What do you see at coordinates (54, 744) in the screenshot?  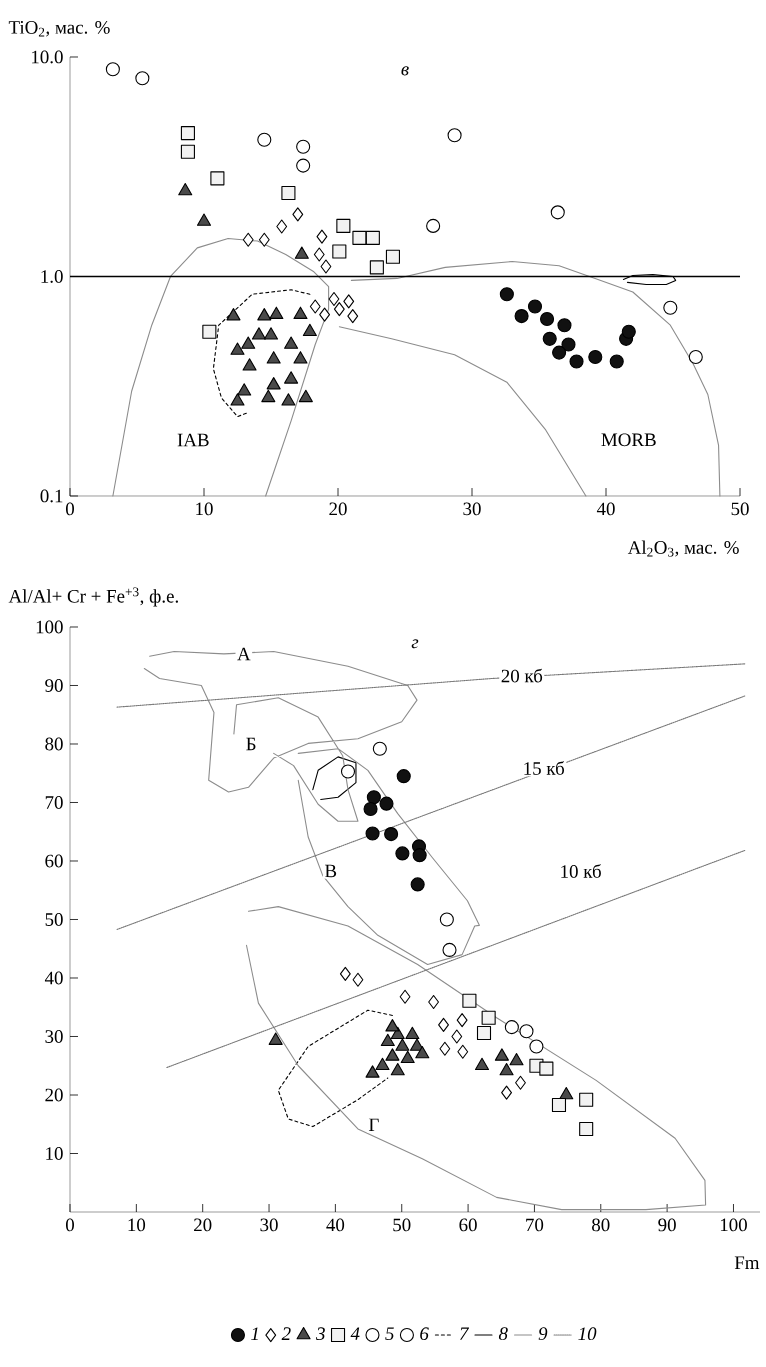 I see `y-tick-label: 80` at bounding box center [54, 744].